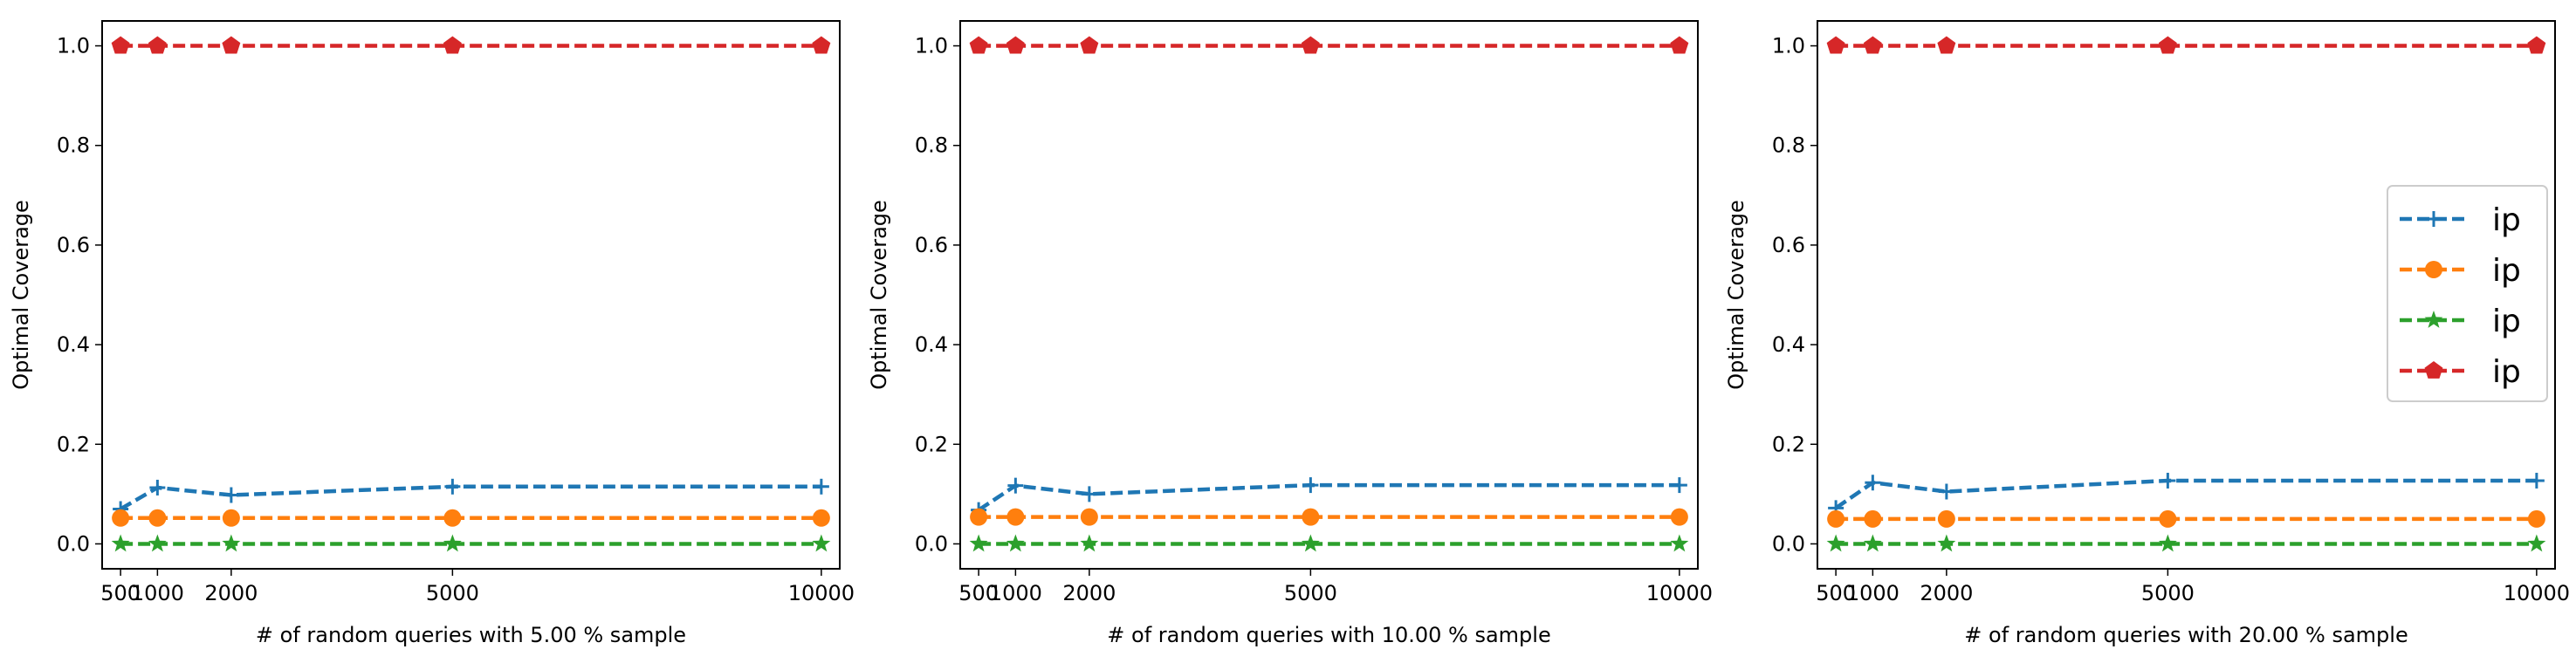  What do you see at coordinates (2186, 635) in the screenshot?
I see `x-axis-label: # of random queries with 20.00 % sample` at bounding box center [2186, 635].